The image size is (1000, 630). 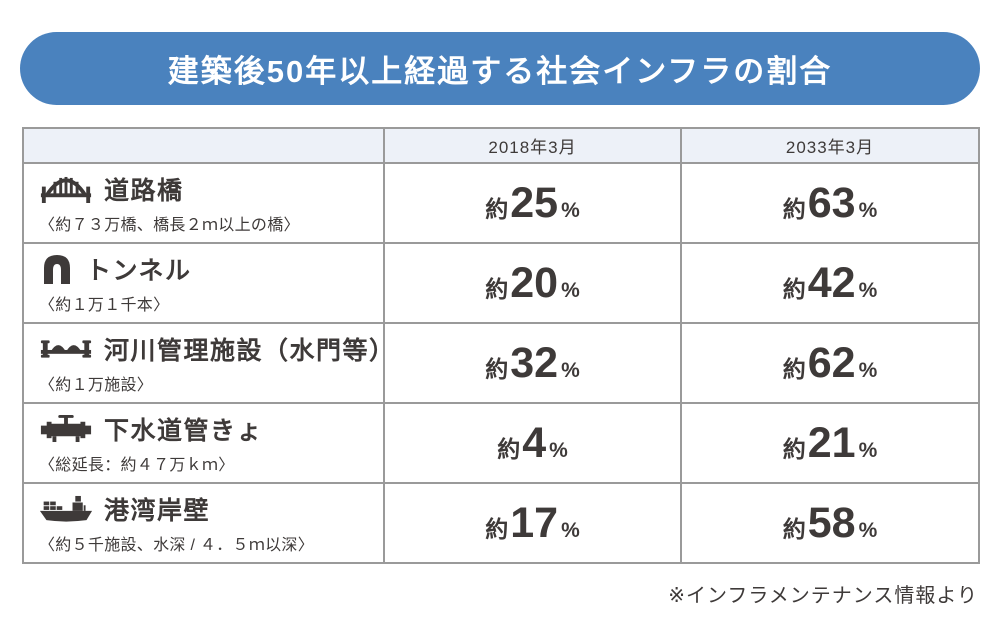 I want to click on header-row: 2018年3月 2033年3月, so click(x=501, y=145).